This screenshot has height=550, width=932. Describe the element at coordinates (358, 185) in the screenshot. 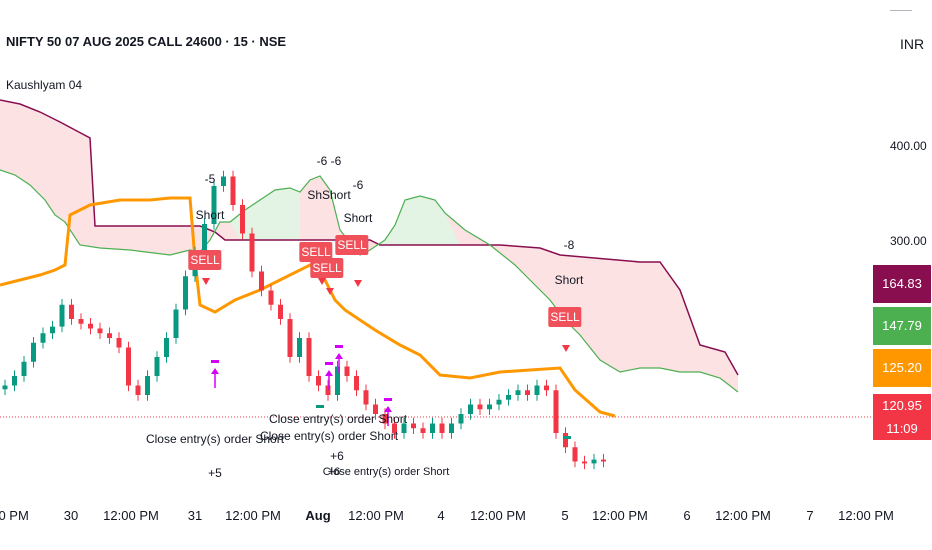

I see `signal-qty: -6` at that location.